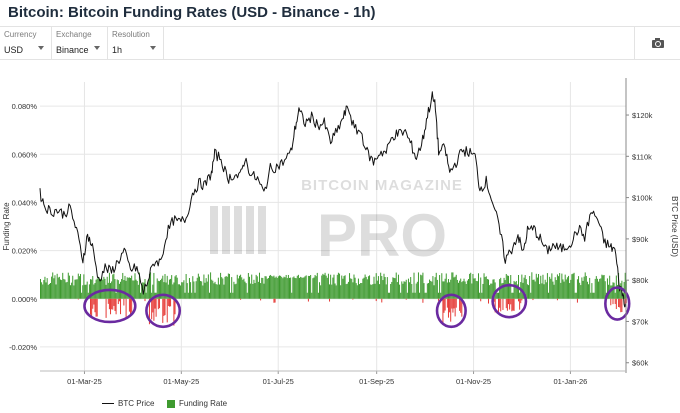 This screenshot has width=680, height=413. What do you see at coordinates (136, 43) in the screenshot?
I see `resolution-select: Resolution 1h` at bounding box center [136, 43].